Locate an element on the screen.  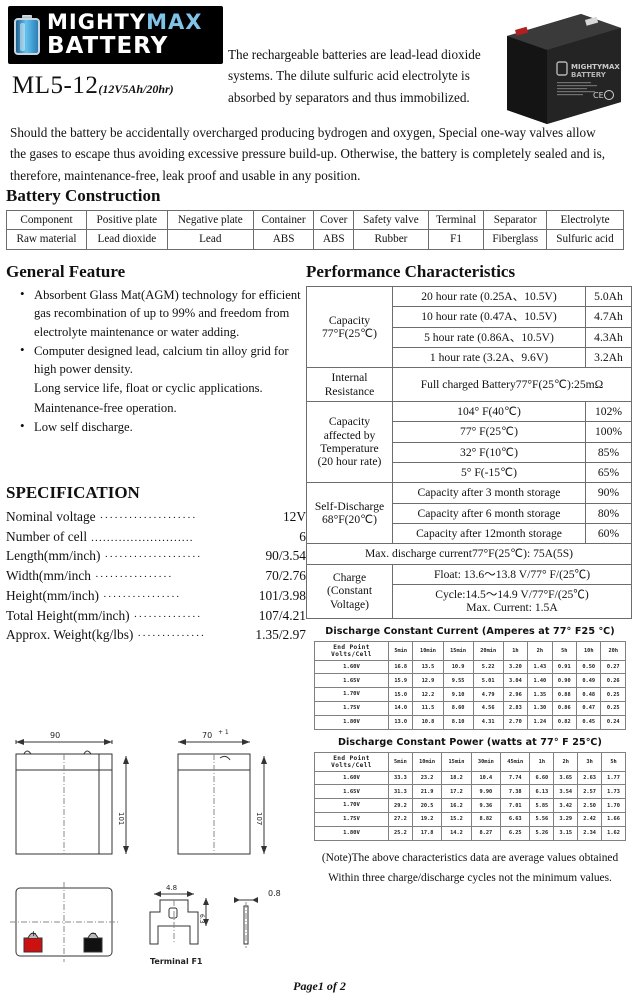
table-cell: 0.27 is located at coordinates (613, 667).